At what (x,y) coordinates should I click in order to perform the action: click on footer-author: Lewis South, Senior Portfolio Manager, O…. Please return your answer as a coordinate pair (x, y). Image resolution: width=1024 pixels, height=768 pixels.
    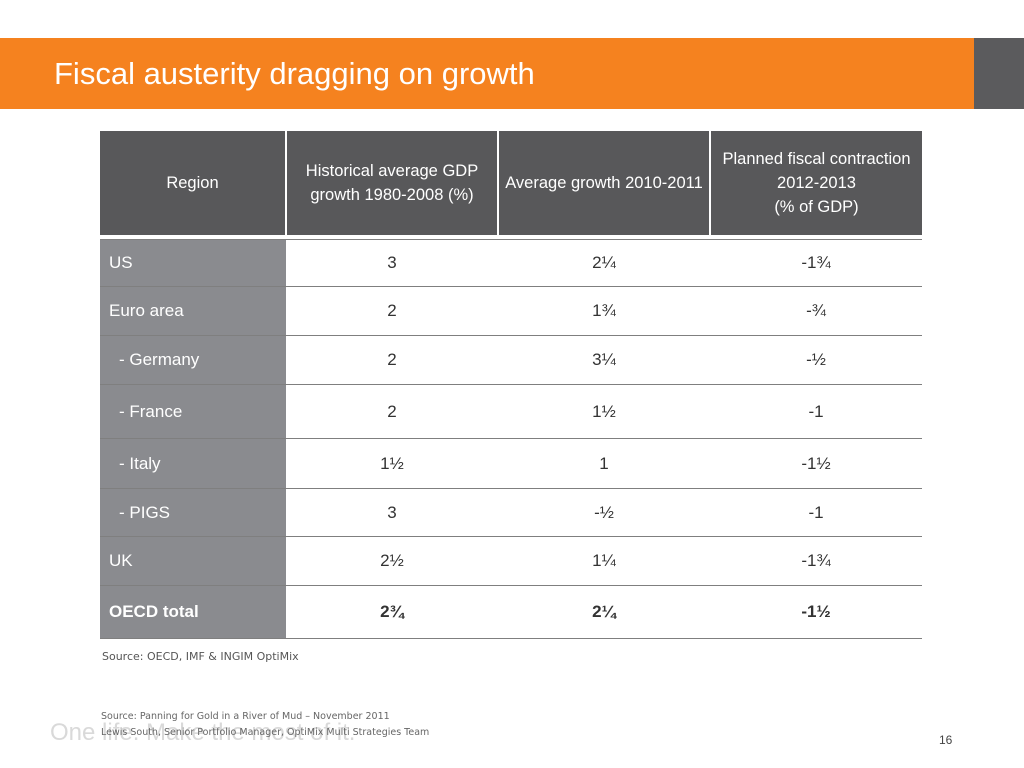
    Looking at the image, I should click on (265, 732).